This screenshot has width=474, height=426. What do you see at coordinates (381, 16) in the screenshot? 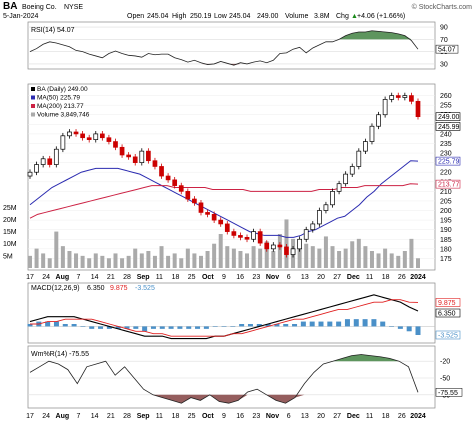
I see `chg-value: +4.06 (+1.66%)` at bounding box center [381, 16].